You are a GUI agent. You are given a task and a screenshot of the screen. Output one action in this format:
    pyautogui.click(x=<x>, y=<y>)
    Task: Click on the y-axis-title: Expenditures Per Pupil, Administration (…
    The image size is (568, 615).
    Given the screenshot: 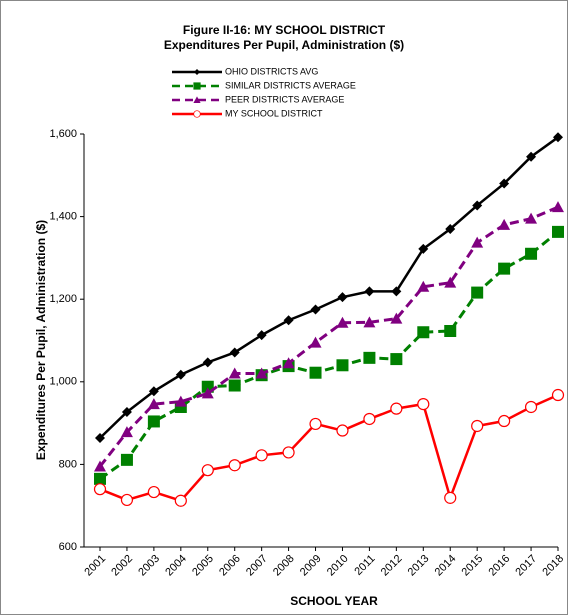 What is the action you would take?
    pyautogui.click(x=41, y=340)
    